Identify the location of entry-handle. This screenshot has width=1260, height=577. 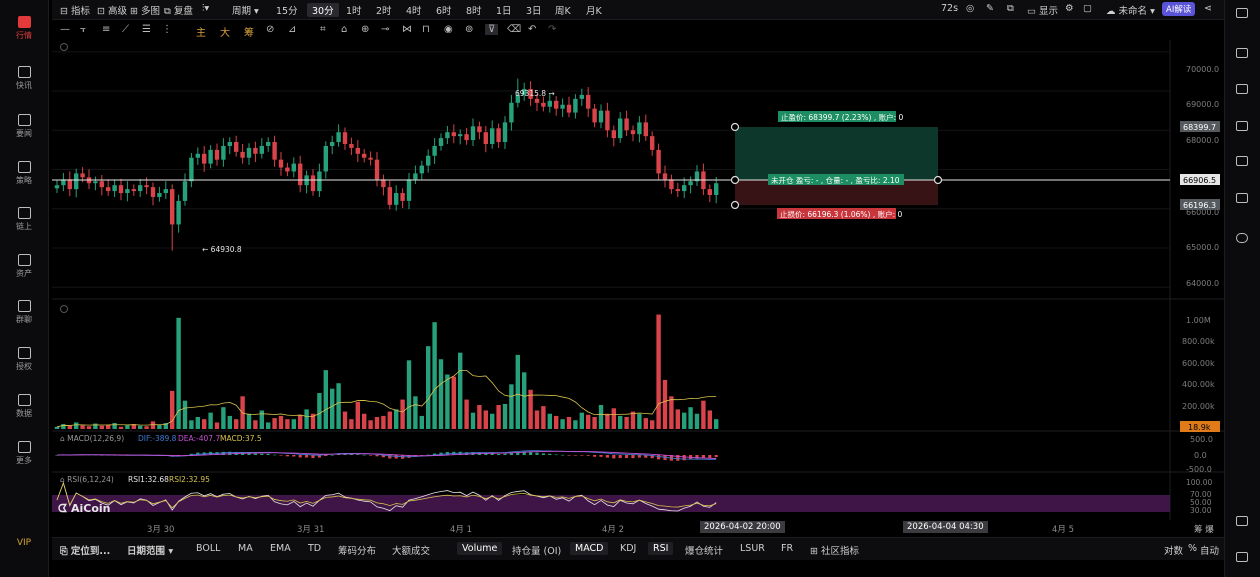
(735, 180).